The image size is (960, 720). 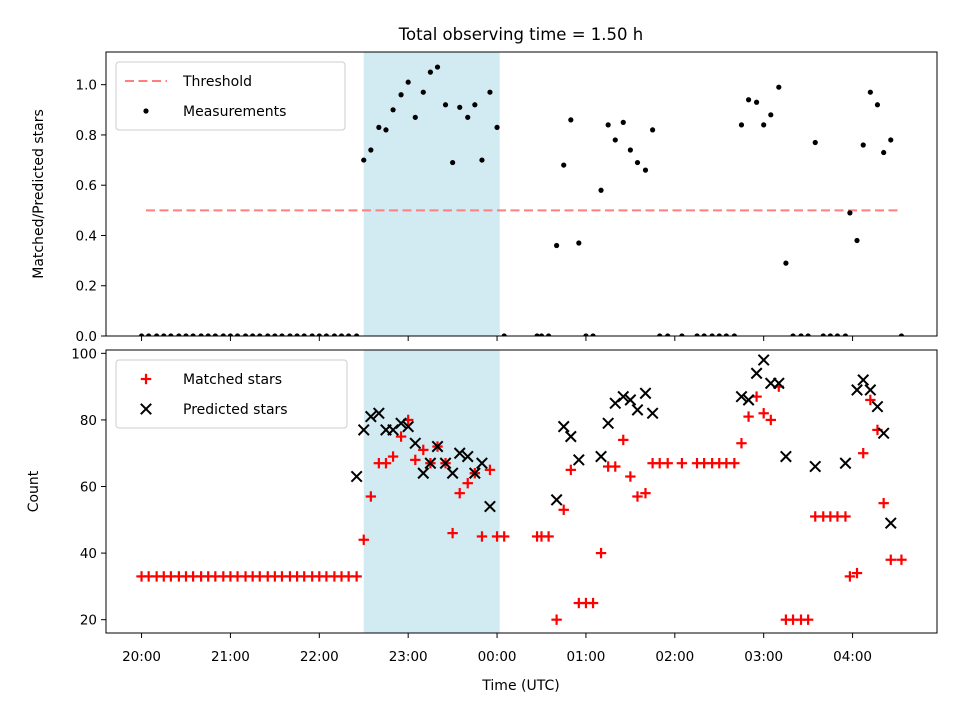 What do you see at coordinates (431, 194) in the screenshot?
I see `top-observing-span` at bounding box center [431, 194].